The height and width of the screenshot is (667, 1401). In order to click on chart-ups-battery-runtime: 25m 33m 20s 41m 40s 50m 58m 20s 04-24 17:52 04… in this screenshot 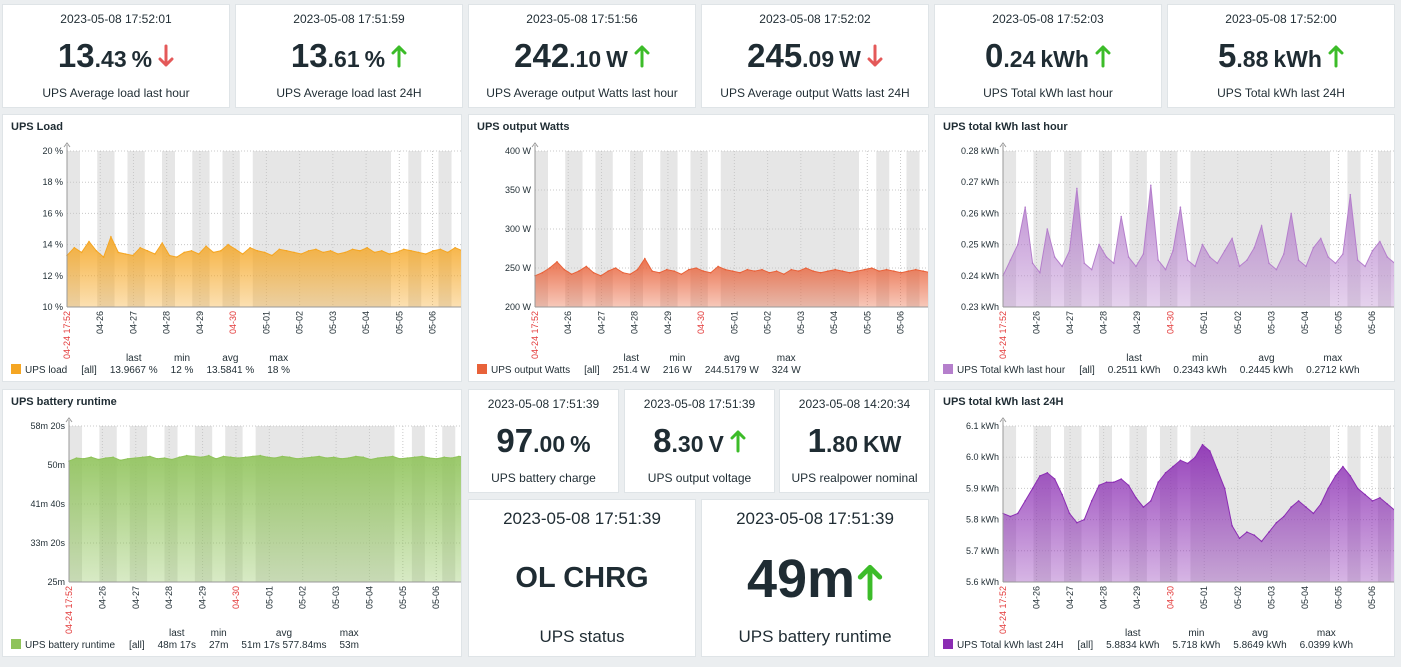, I will do `click(232, 527)`.